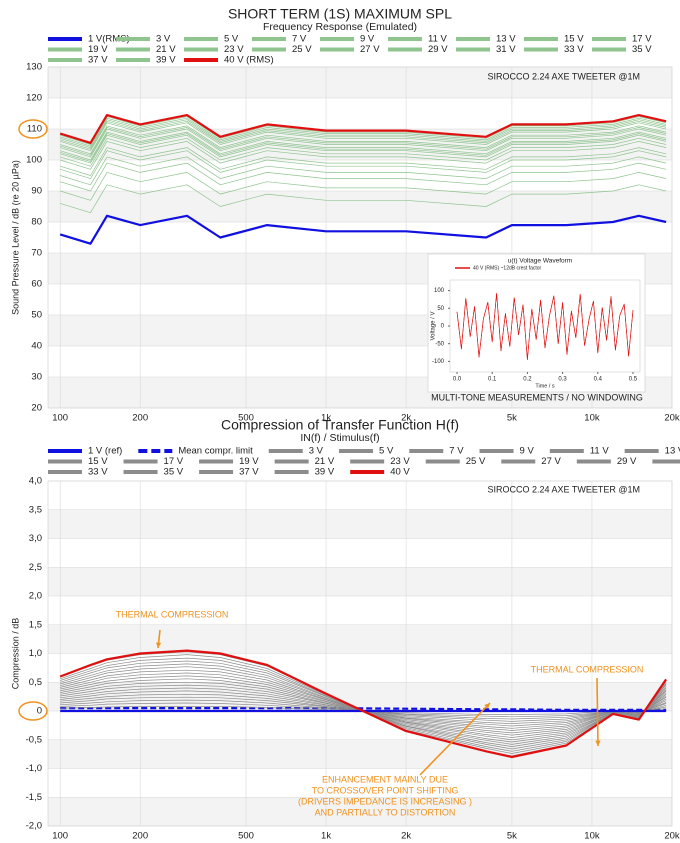 This screenshot has width=680, height=843. Describe the element at coordinates (642, 49) in the screenshot. I see `legend-label: 35 V` at that location.